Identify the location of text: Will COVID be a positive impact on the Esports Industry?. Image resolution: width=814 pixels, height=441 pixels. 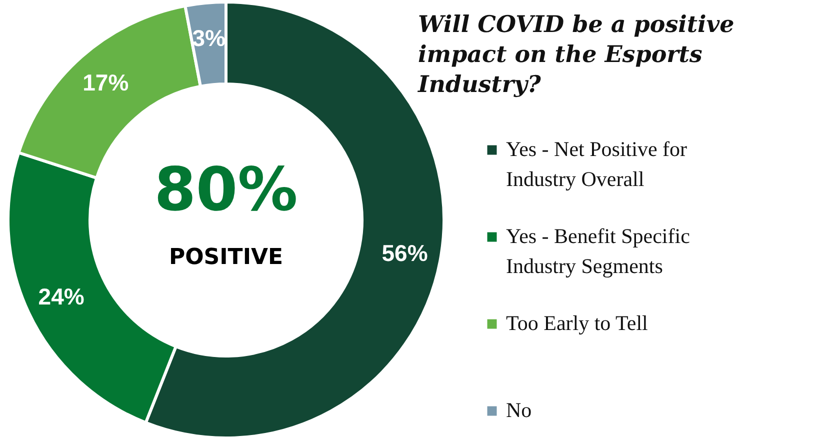
(575, 54).